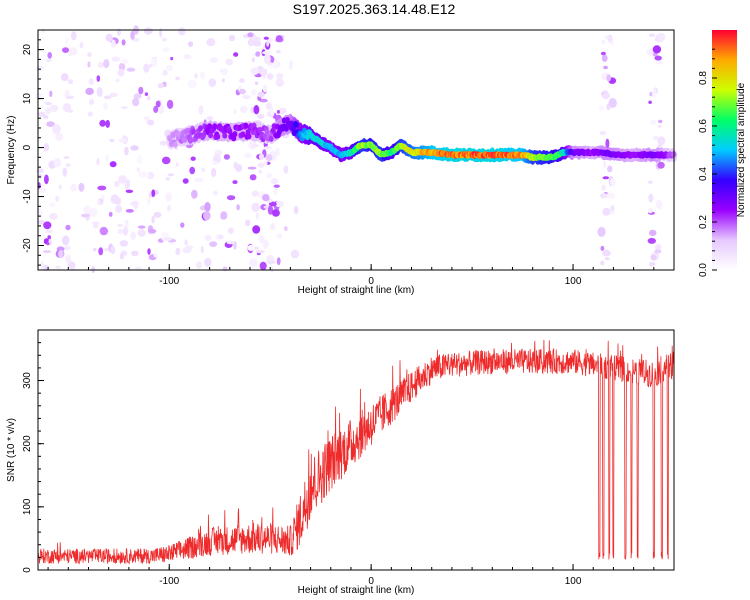  What do you see at coordinates (169, 281) in the screenshot?
I see `spectrogram-x-tick-label: -100` at bounding box center [169, 281].